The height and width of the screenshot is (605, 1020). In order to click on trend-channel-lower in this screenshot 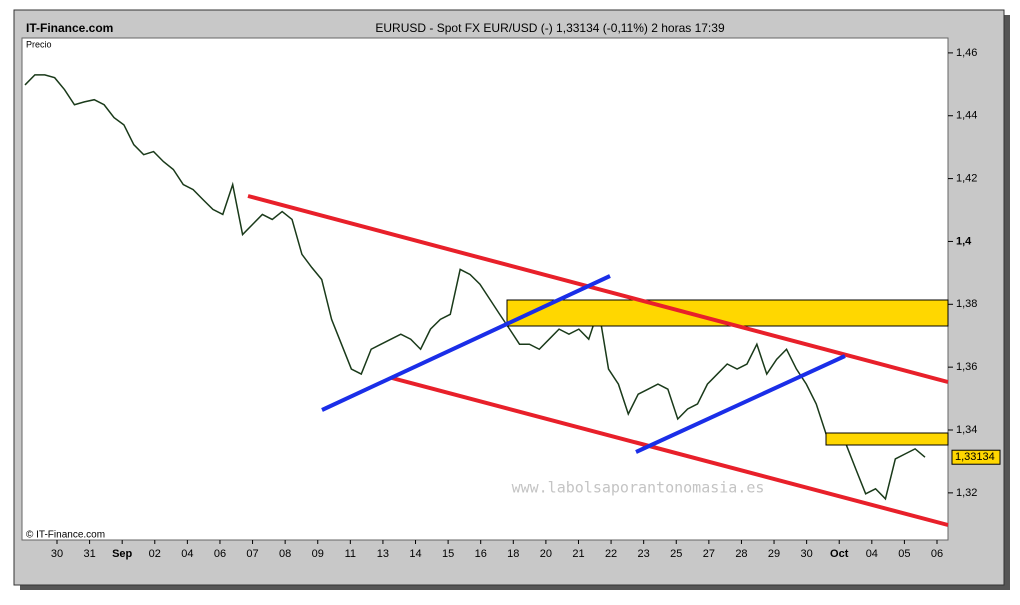, I will do `click(670, 451)`.